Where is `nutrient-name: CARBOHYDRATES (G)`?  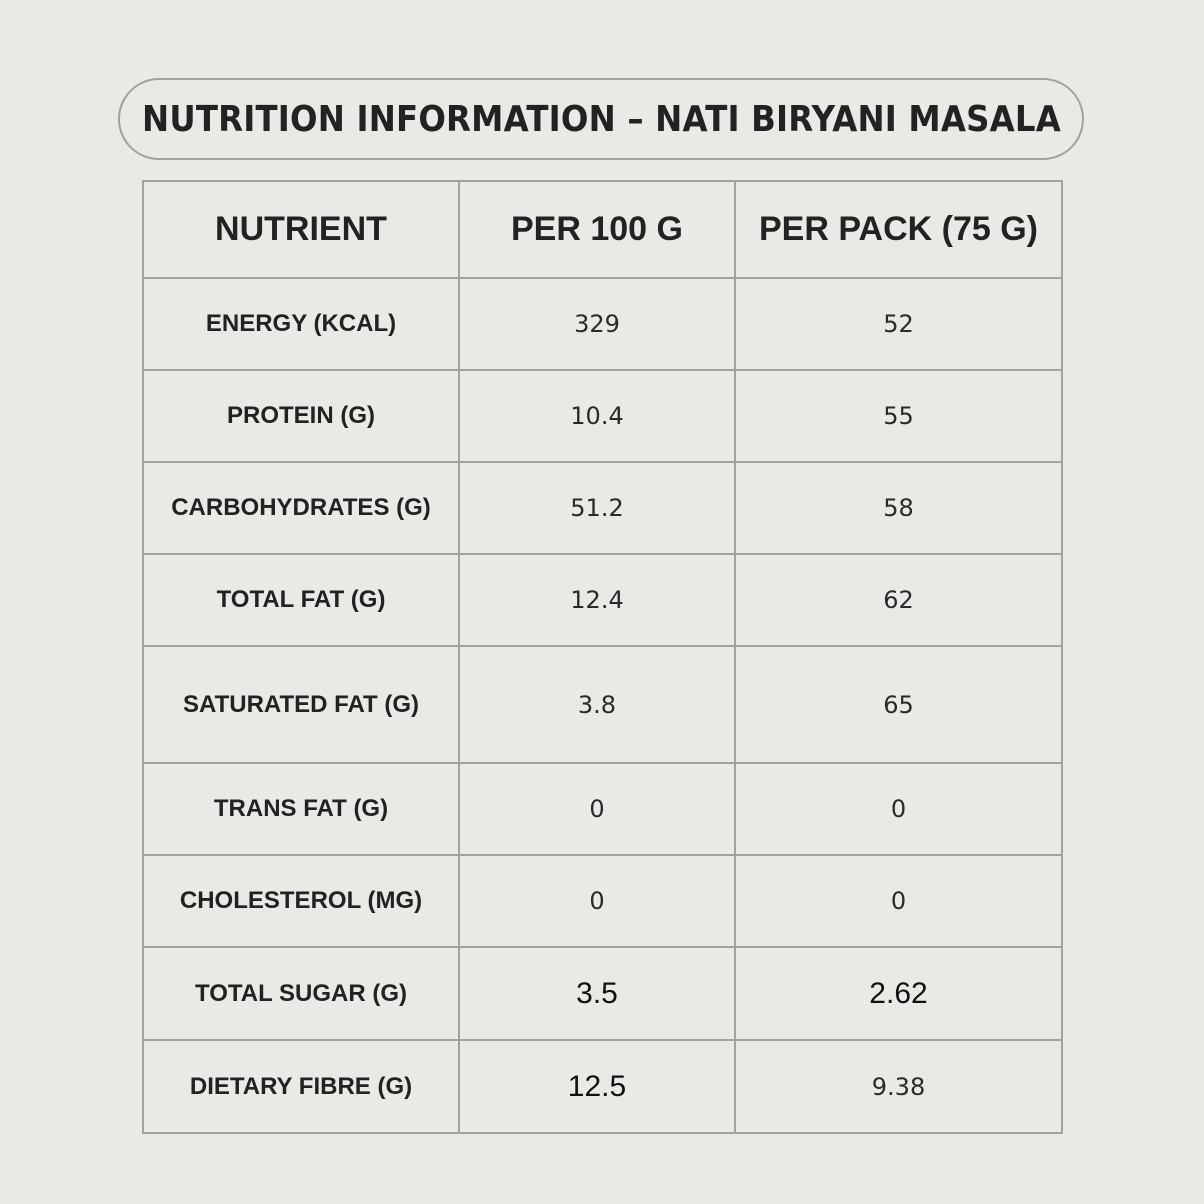
nutrient-name: CARBOHYDRATES (G) is located at coordinates (301, 508).